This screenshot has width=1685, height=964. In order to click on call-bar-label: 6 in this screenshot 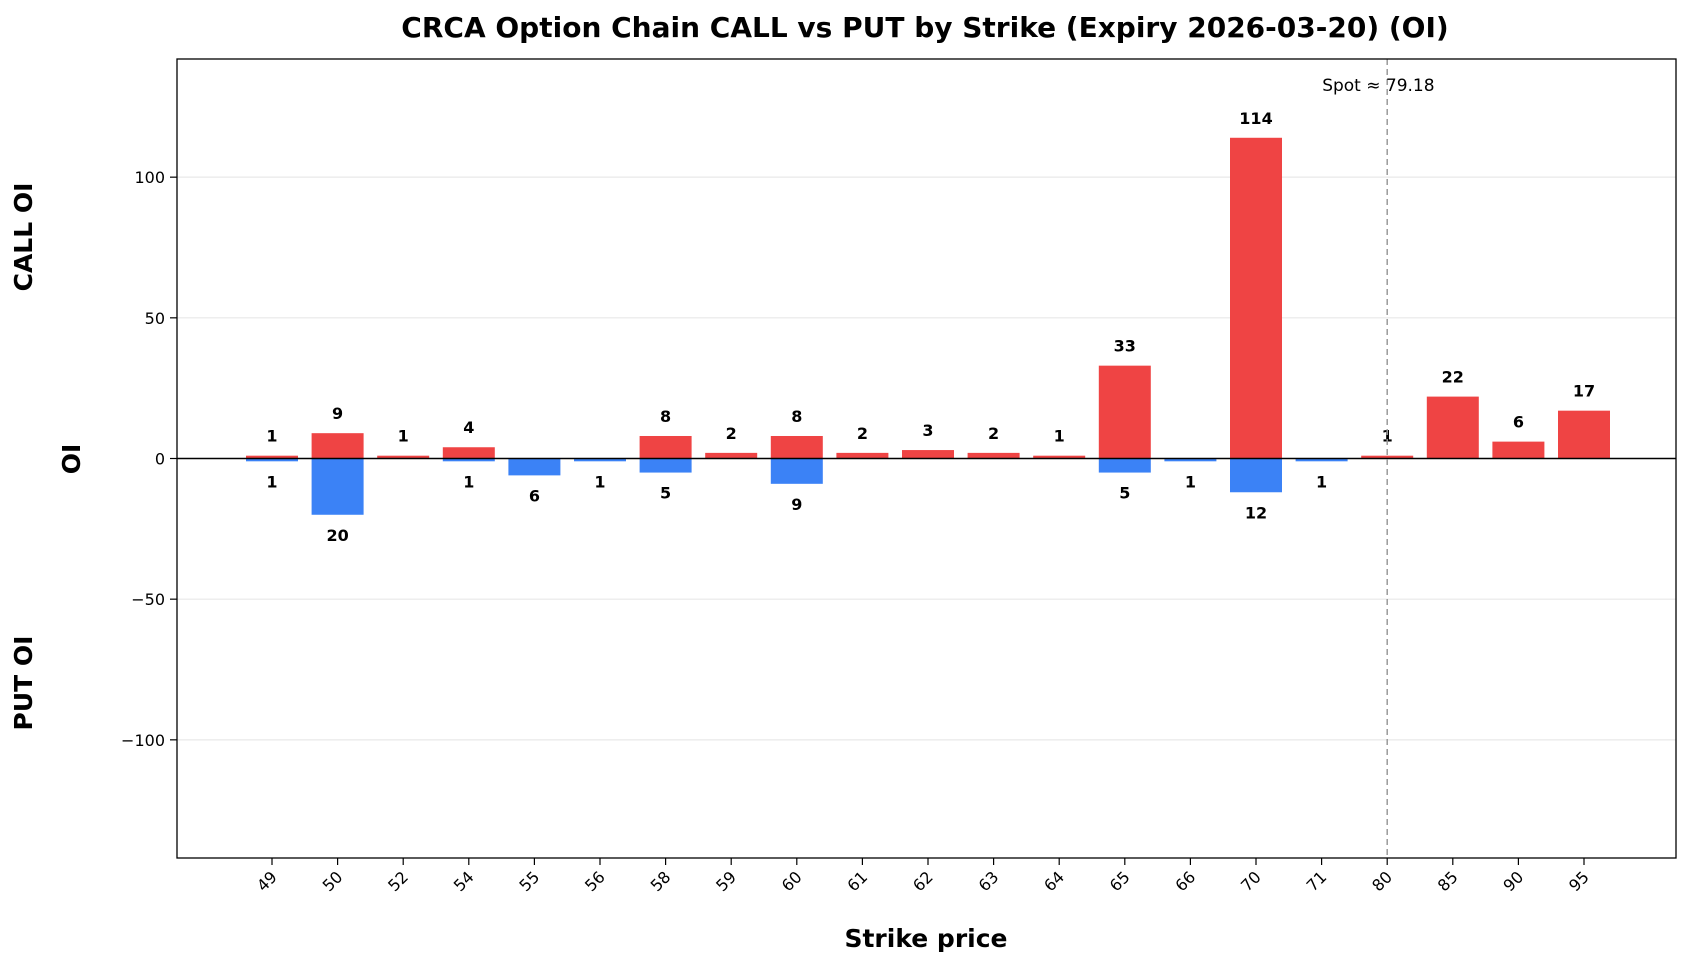, I will do `click(1518, 422)`.